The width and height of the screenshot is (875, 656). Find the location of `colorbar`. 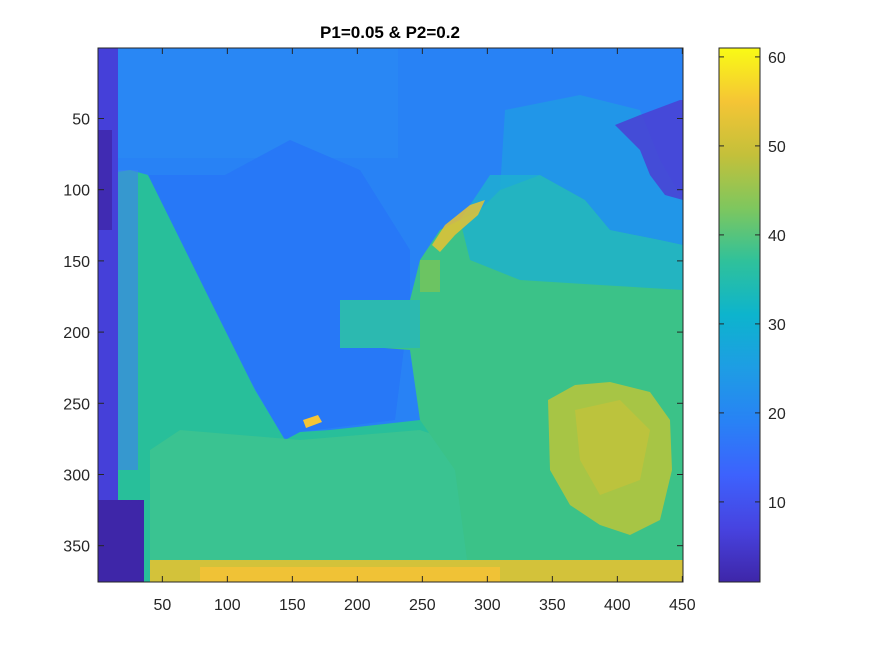

colorbar is located at coordinates (739, 315).